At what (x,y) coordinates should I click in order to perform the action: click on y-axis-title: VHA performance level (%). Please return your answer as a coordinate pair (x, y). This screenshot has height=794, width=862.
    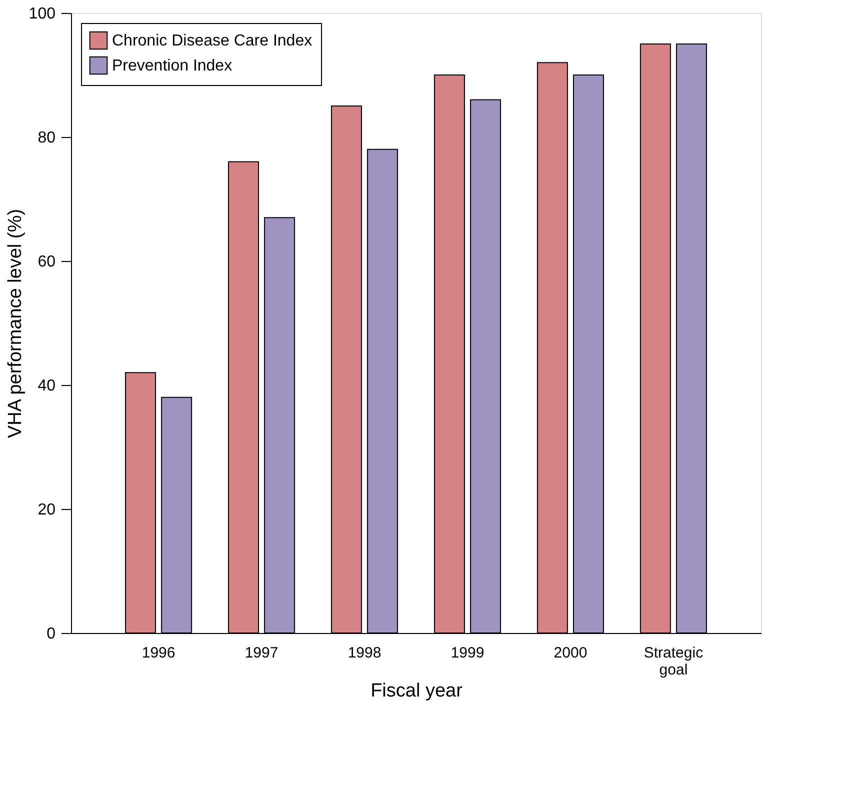
    Looking at the image, I should click on (15, 323).